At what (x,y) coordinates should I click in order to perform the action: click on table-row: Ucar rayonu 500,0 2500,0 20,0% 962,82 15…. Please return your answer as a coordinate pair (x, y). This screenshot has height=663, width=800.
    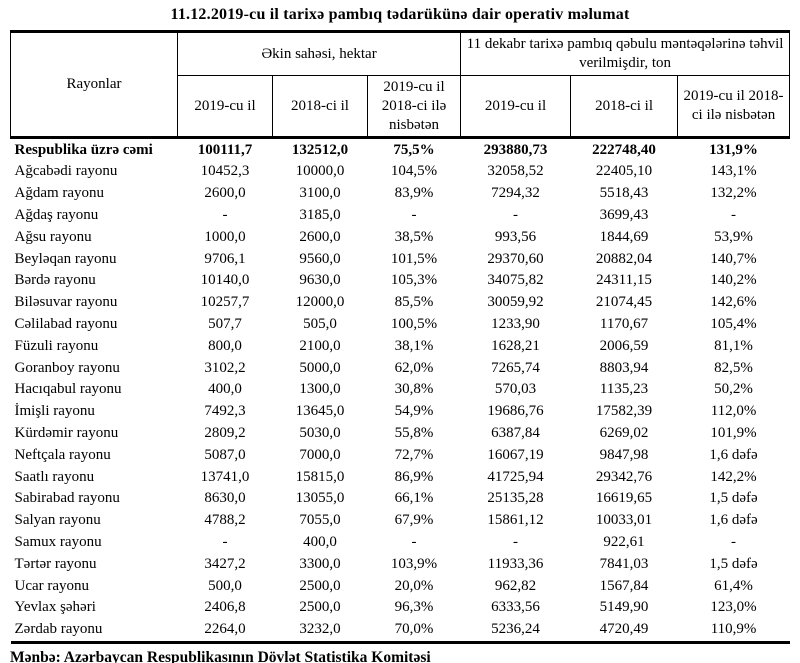
    Looking at the image, I should click on (400, 586).